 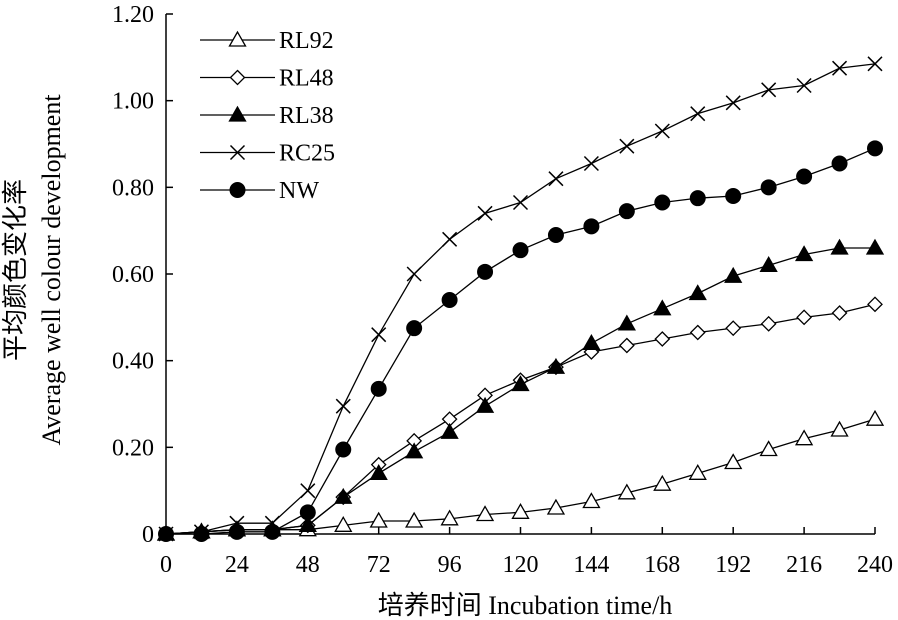 What do you see at coordinates (450, 565) in the screenshot?
I see `x-tick-label: 96` at bounding box center [450, 565].